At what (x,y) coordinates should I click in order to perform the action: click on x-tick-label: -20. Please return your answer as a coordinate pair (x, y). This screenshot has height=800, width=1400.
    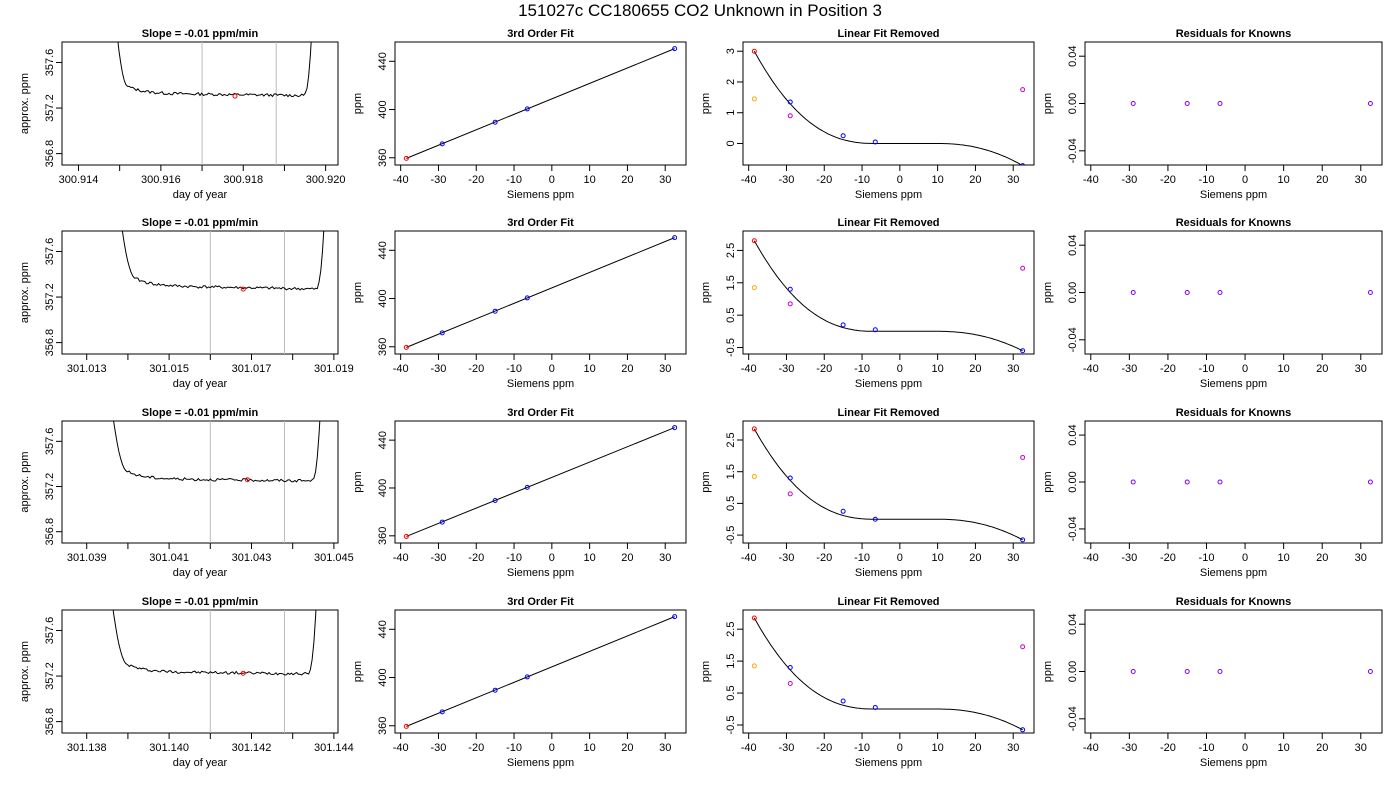
    Looking at the image, I should click on (1168, 748).